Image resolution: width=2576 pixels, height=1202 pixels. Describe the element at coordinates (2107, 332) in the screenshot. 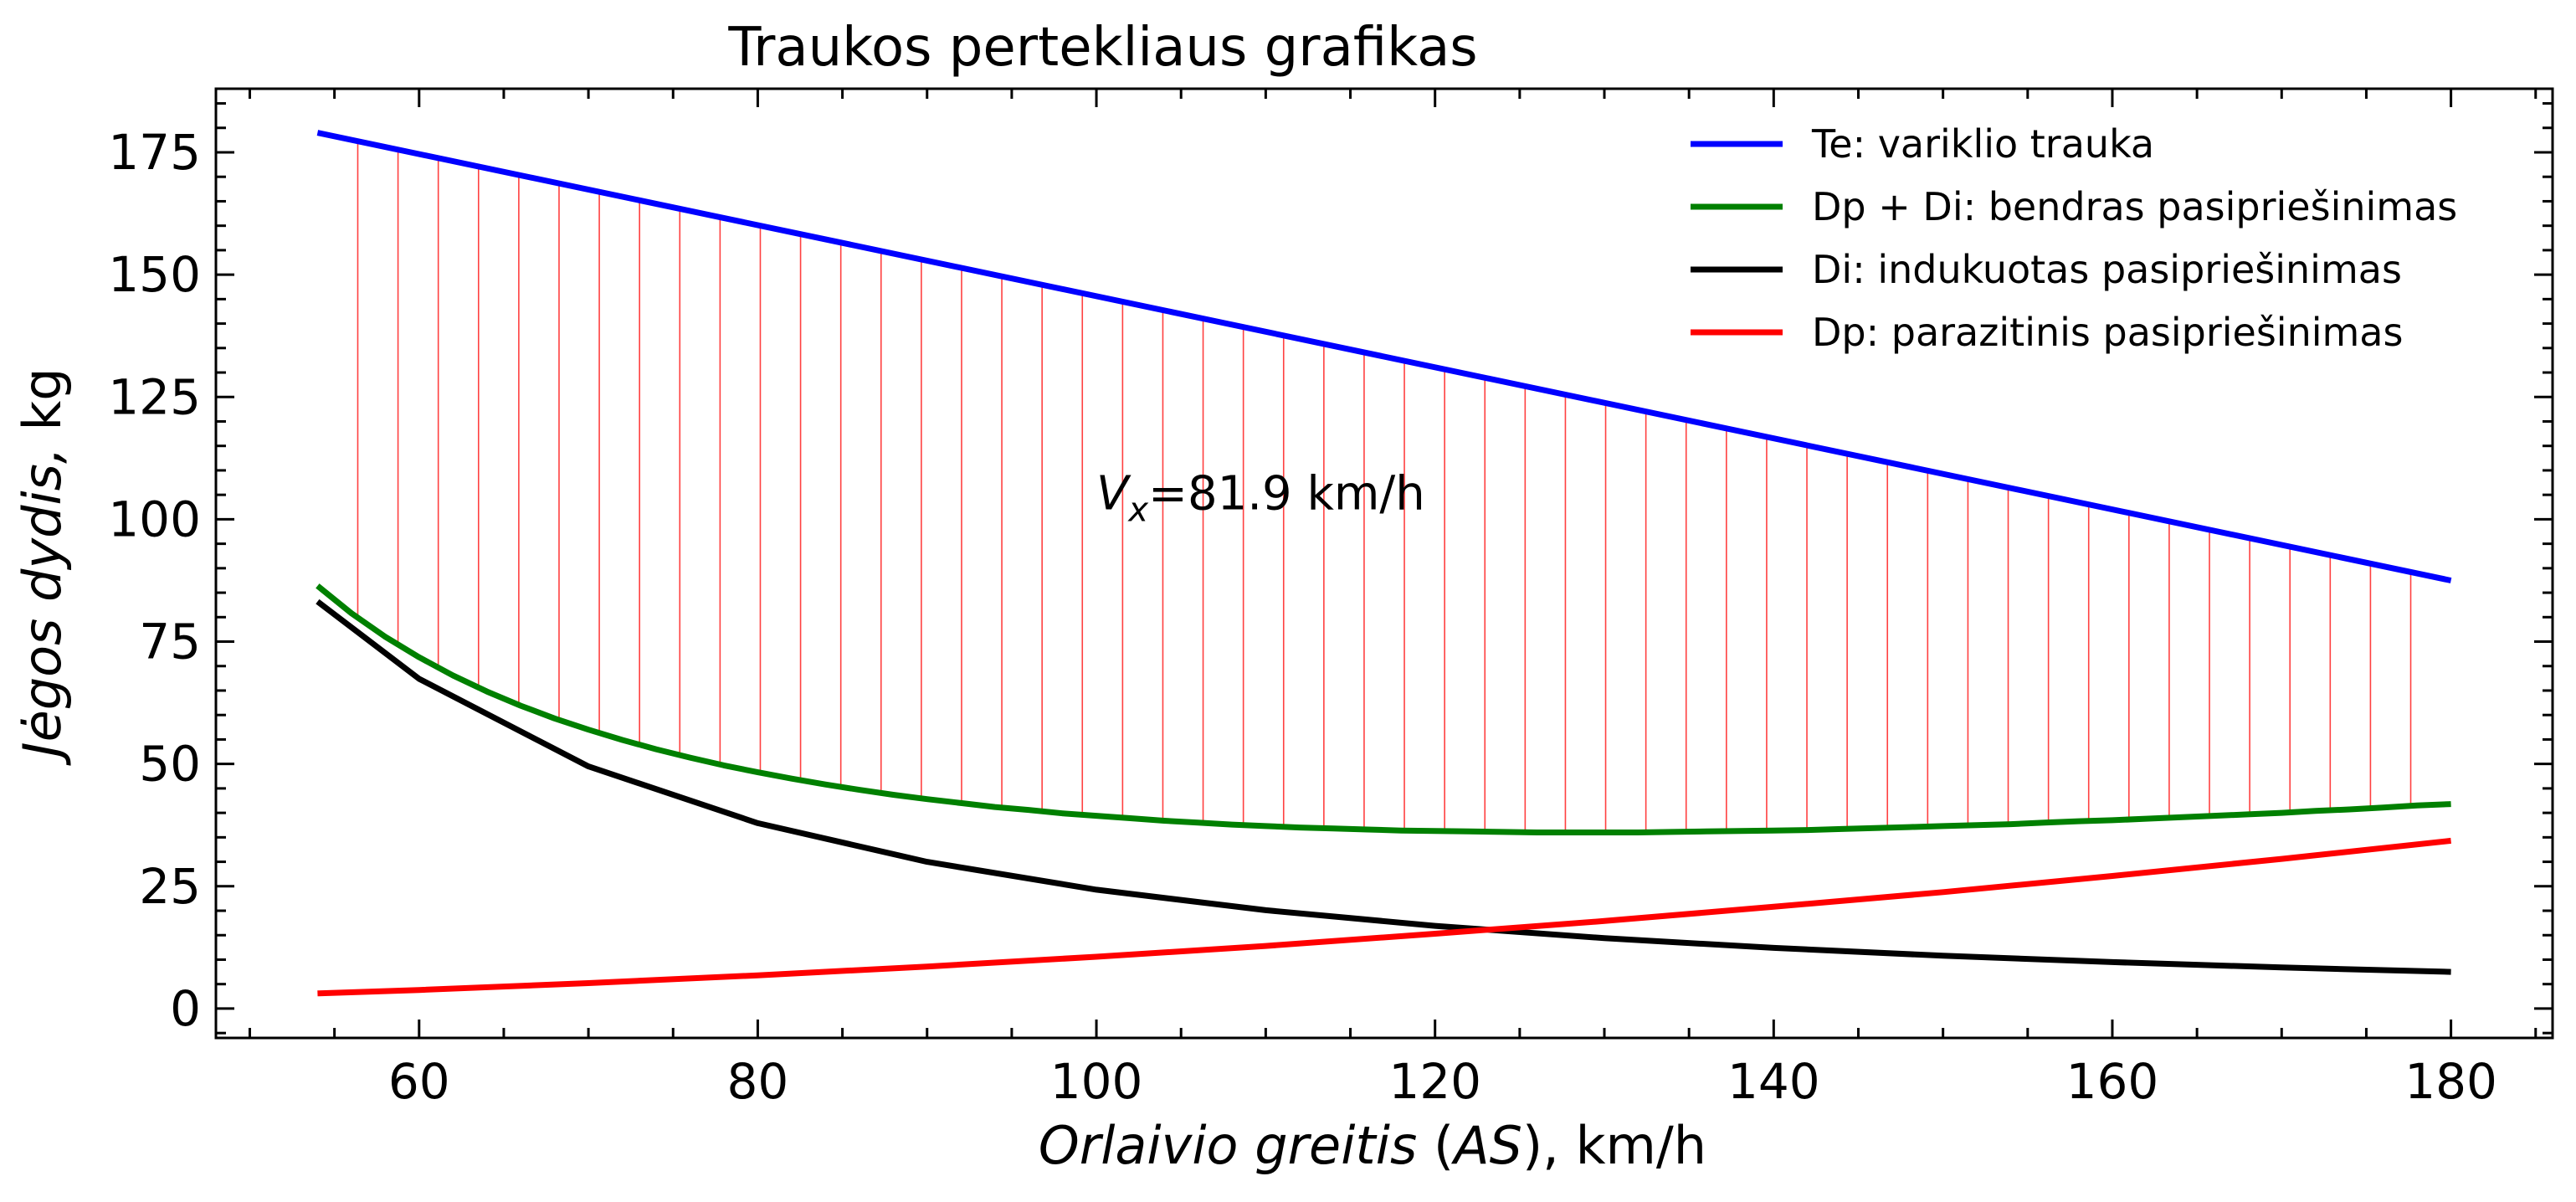

I see `legend-label: Dp: parazitinis pasipriešinimas` at that location.